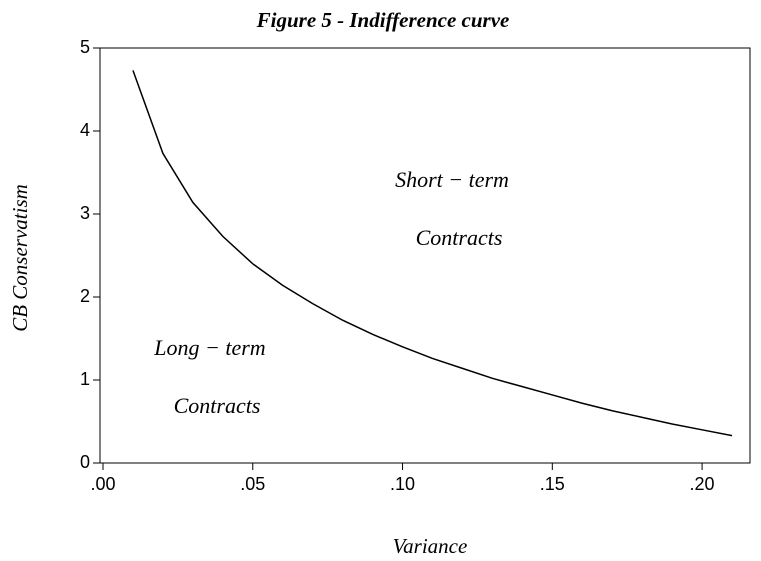  I want to click on x-axis-label: Variance, so click(430, 546).